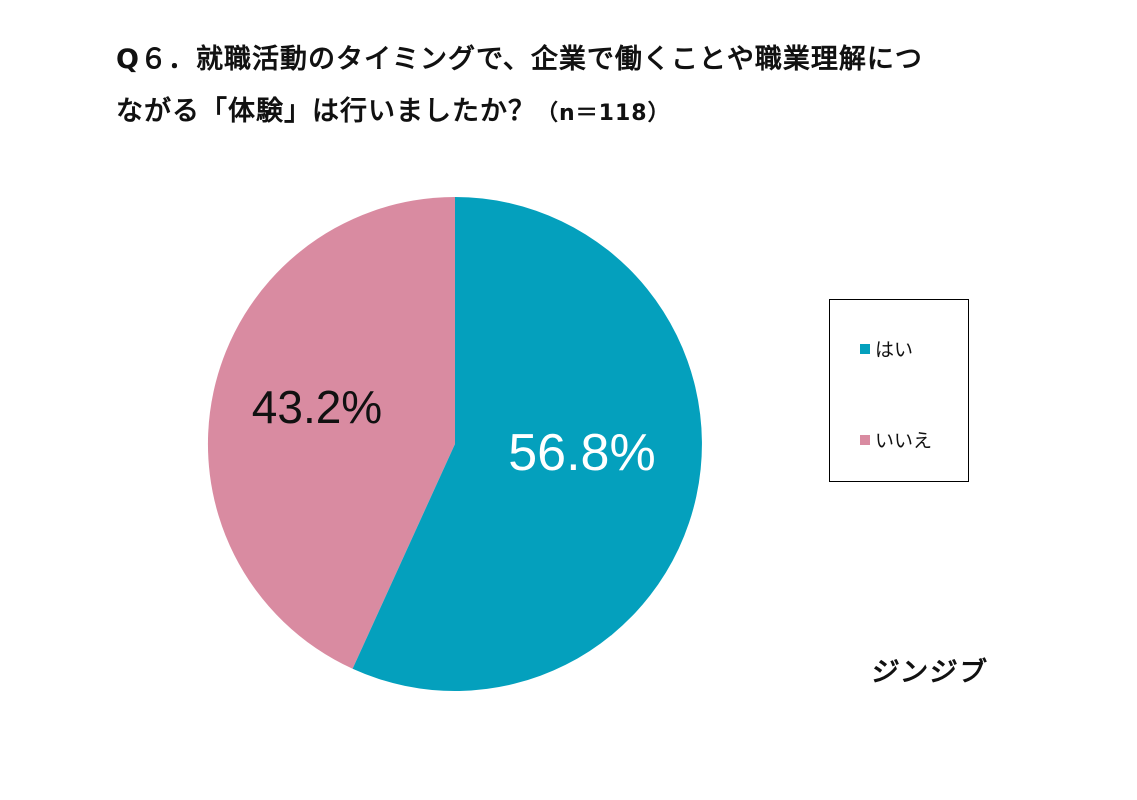  Describe the element at coordinates (904, 441) in the screenshot. I see `legend-label-no: いいえ` at that location.